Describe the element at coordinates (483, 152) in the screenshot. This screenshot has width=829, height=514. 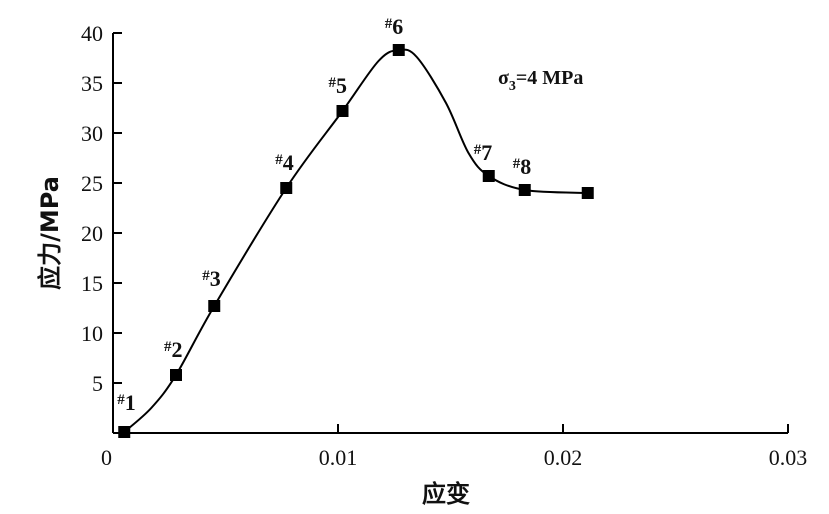
I see `data-point-label: #7` at that location.